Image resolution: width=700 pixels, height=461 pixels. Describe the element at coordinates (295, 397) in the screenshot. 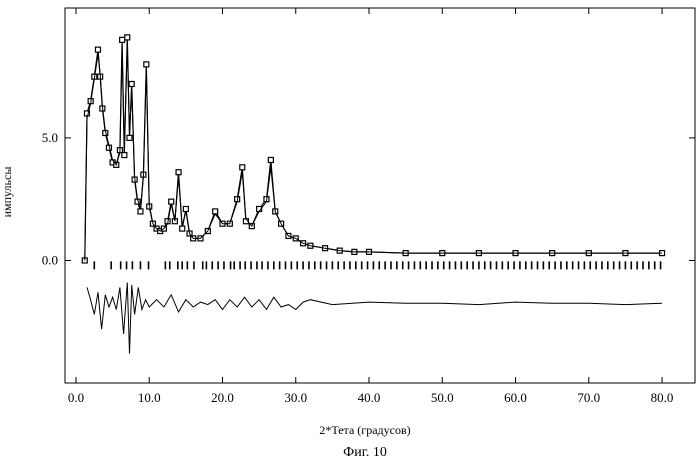

I see `x-tick-label: 30.0` at that location.